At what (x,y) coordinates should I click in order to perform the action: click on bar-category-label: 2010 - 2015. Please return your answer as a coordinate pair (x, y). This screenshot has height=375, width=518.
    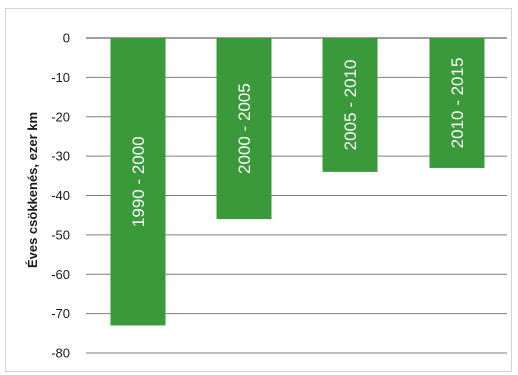
    Looking at the image, I should click on (457, 103).